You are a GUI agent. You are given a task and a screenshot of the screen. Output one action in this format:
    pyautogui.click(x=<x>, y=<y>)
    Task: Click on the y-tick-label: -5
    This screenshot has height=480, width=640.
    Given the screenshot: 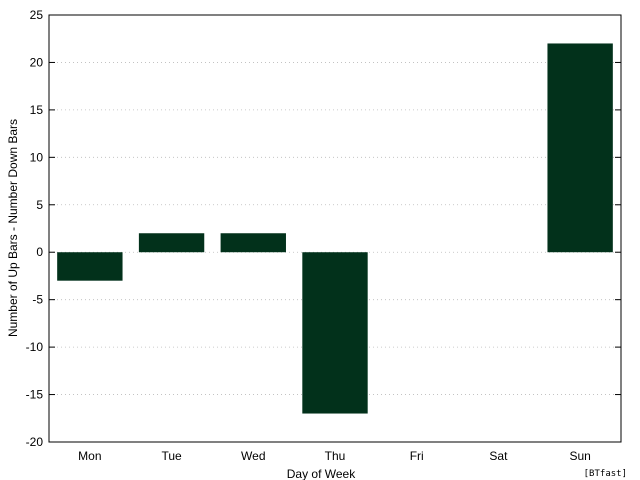 What is the action you would take?
    pyautogui.click(x=37, y=300)
    